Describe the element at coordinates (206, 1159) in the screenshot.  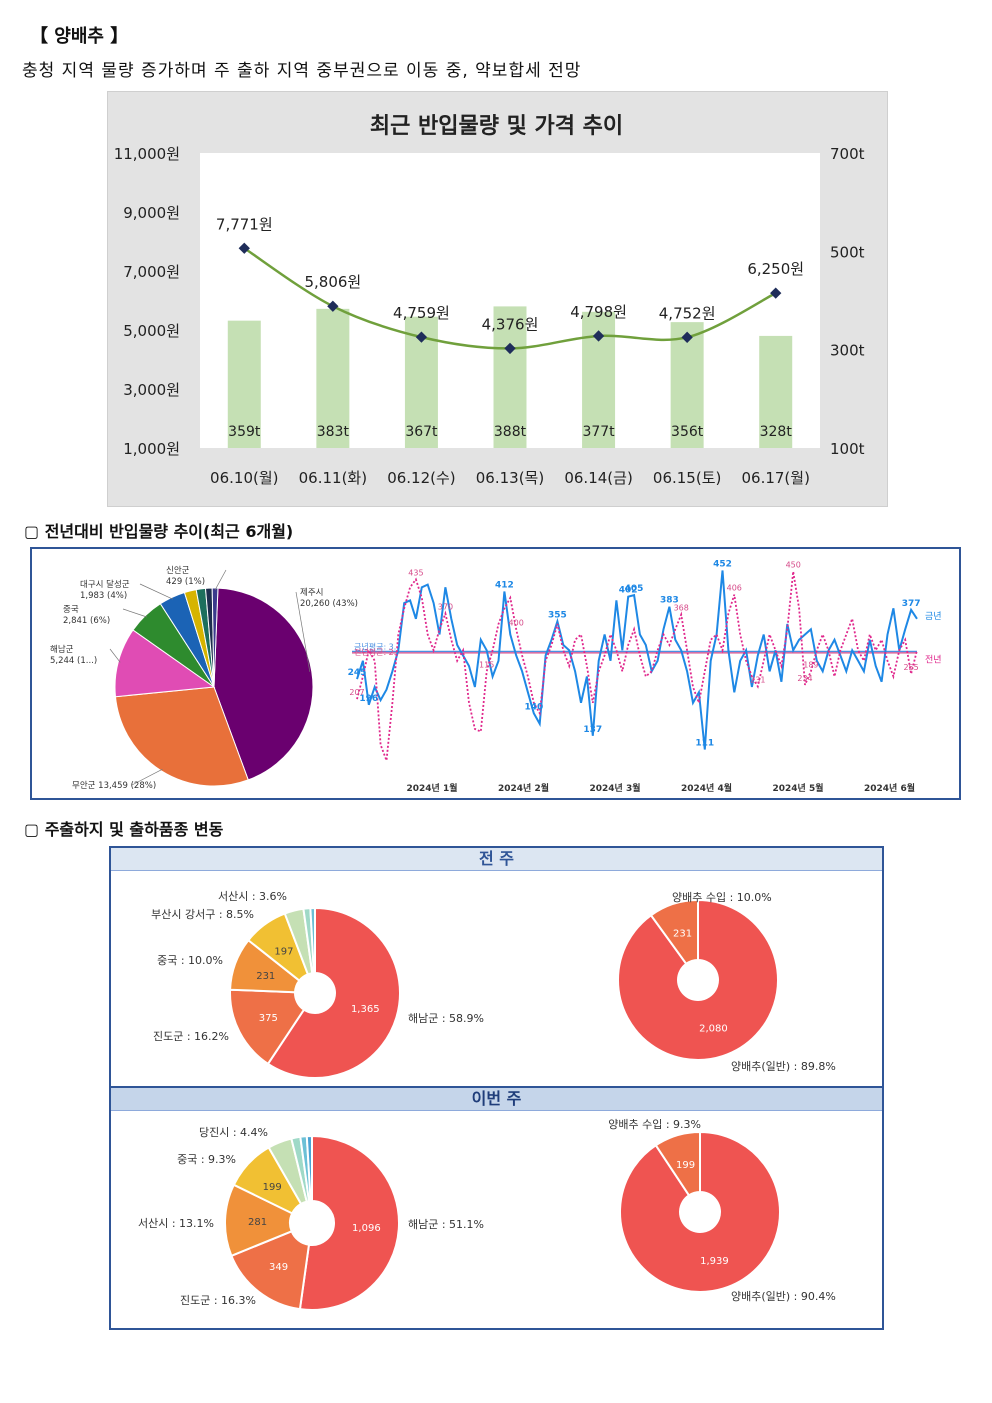
I see `donut-category-label: 중국 : 9.3%` at that location.